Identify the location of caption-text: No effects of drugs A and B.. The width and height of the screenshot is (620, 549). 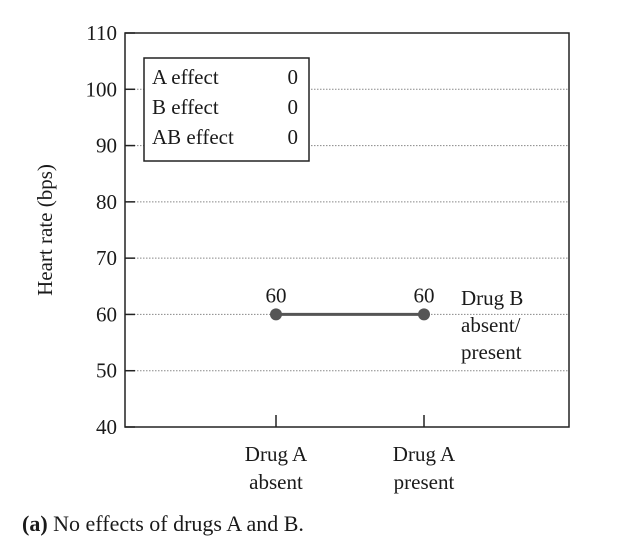
(175, 523).